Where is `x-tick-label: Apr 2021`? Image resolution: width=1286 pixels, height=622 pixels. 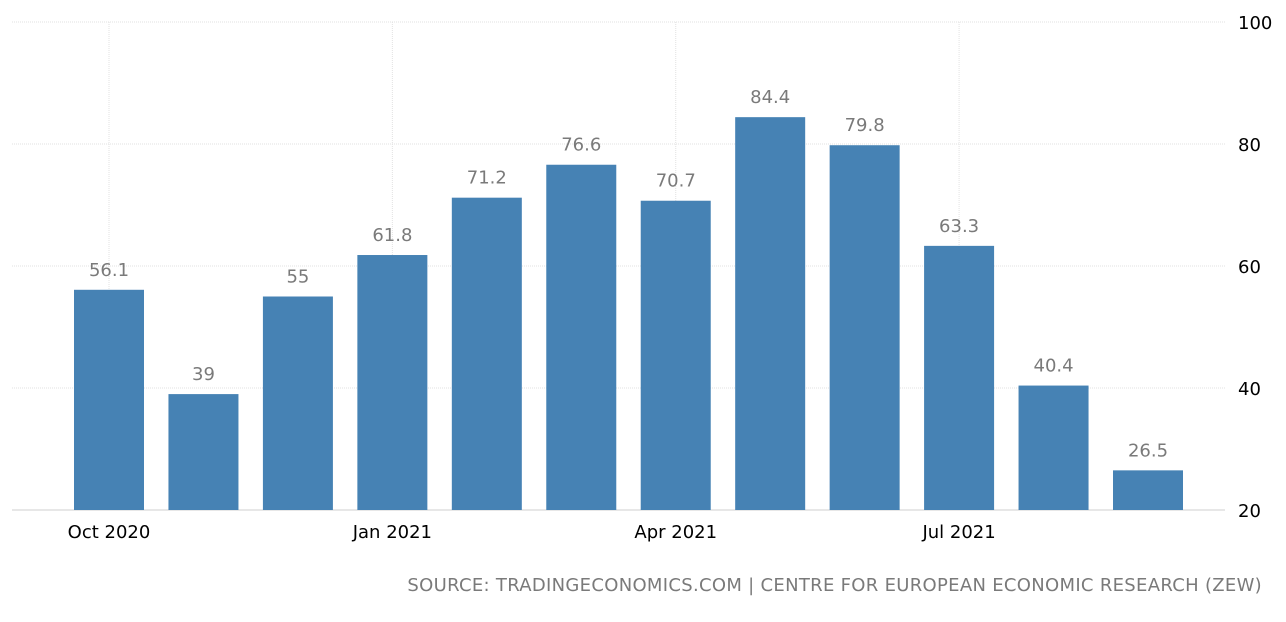
x-tick-label: Apr 2021 is located at coordinates (675, 532).